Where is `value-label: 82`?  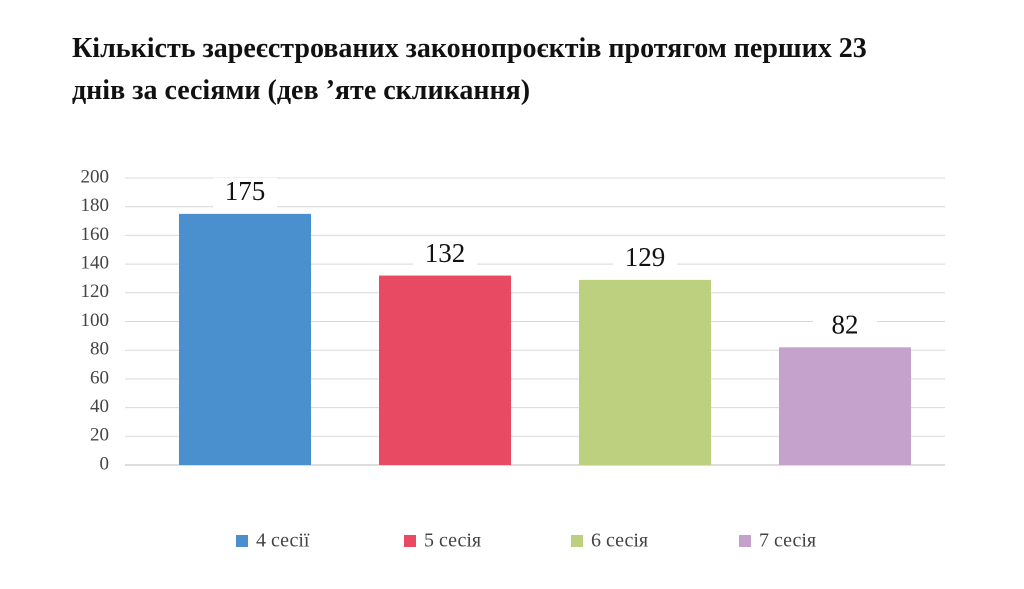
value-label: 82 is located at coordinates (845, 325).